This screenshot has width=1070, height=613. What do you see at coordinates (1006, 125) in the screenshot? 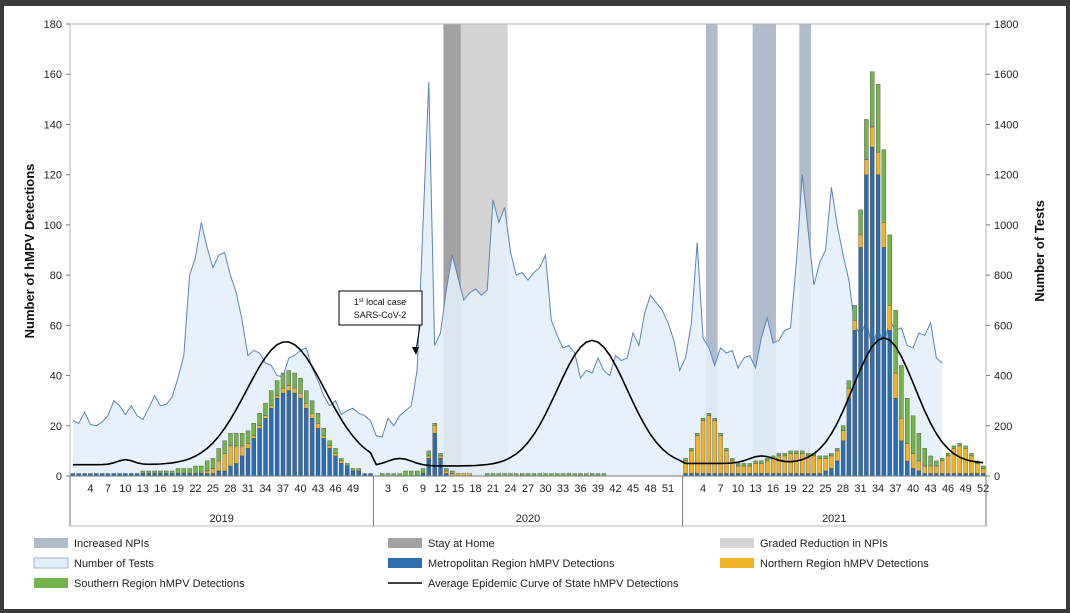
I see `y-right-tick-7: 1400` at bounding box center [1006, 125].